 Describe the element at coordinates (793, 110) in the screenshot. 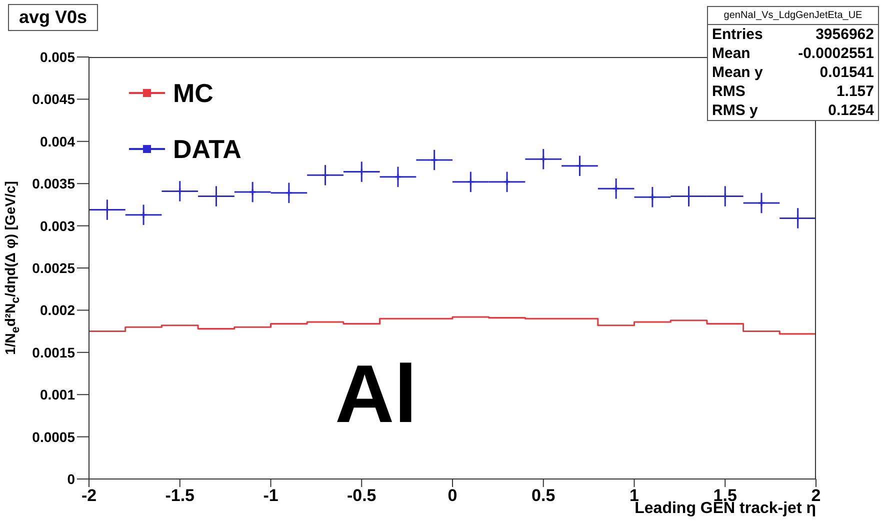

I see `text: RMS y 0.1254` at that location.